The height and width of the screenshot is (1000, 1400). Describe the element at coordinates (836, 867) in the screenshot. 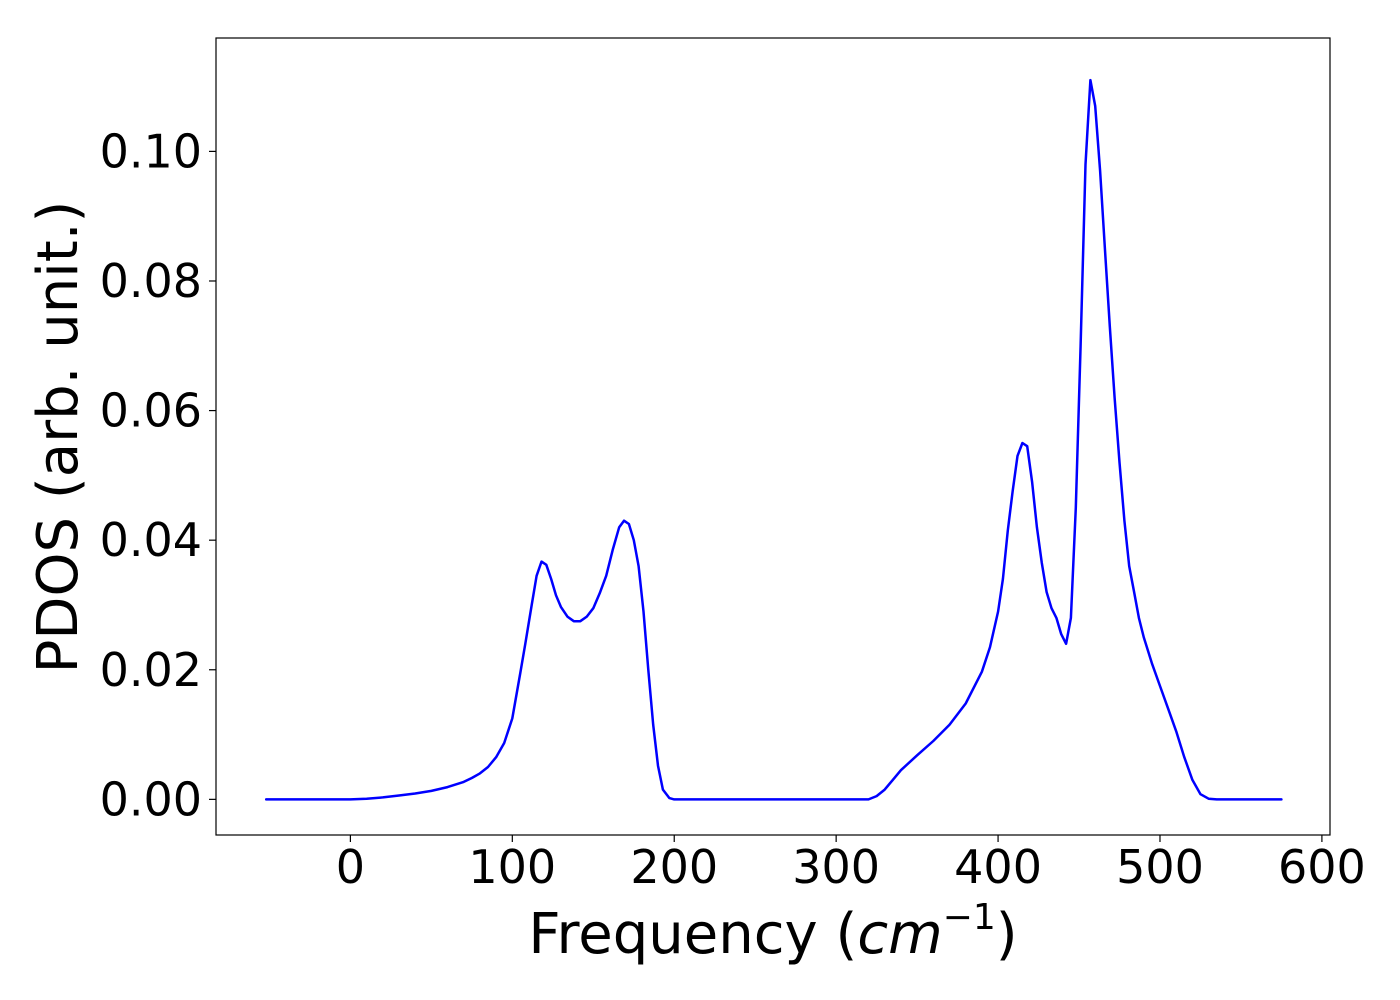

I see `x-tick-label: 300` at that location.